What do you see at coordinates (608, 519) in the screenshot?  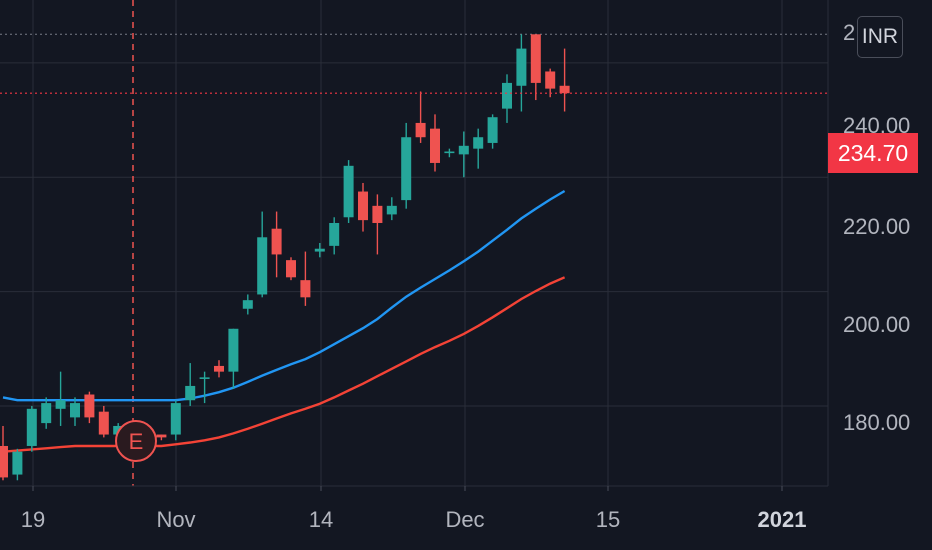 I see `time-axis-label: 15` at bounding box center [608, 519].